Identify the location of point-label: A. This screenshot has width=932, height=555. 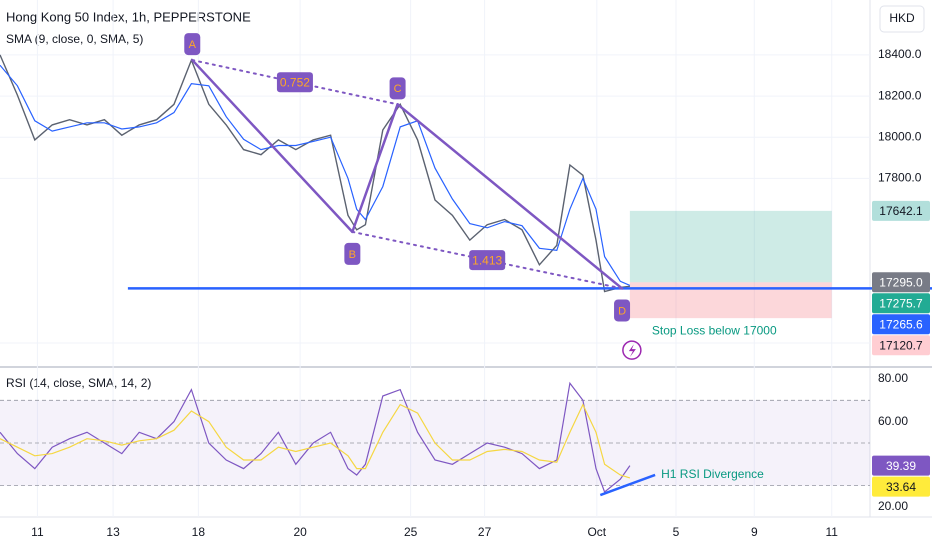
(193, 45).